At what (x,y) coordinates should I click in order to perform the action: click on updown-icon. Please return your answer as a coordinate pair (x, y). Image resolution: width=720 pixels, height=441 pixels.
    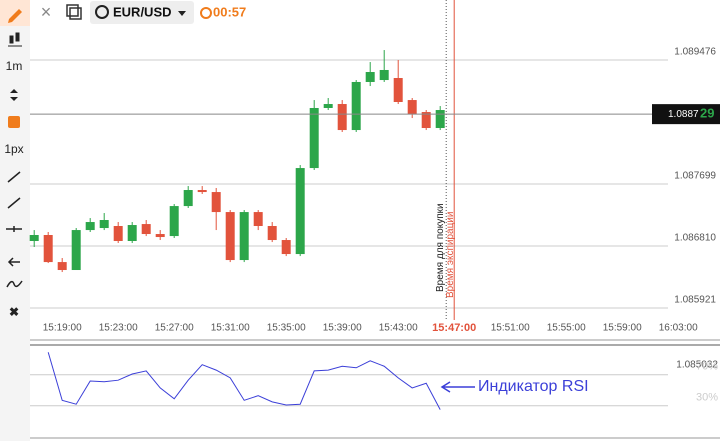
    Looking at the image, I should click on (14, 95).